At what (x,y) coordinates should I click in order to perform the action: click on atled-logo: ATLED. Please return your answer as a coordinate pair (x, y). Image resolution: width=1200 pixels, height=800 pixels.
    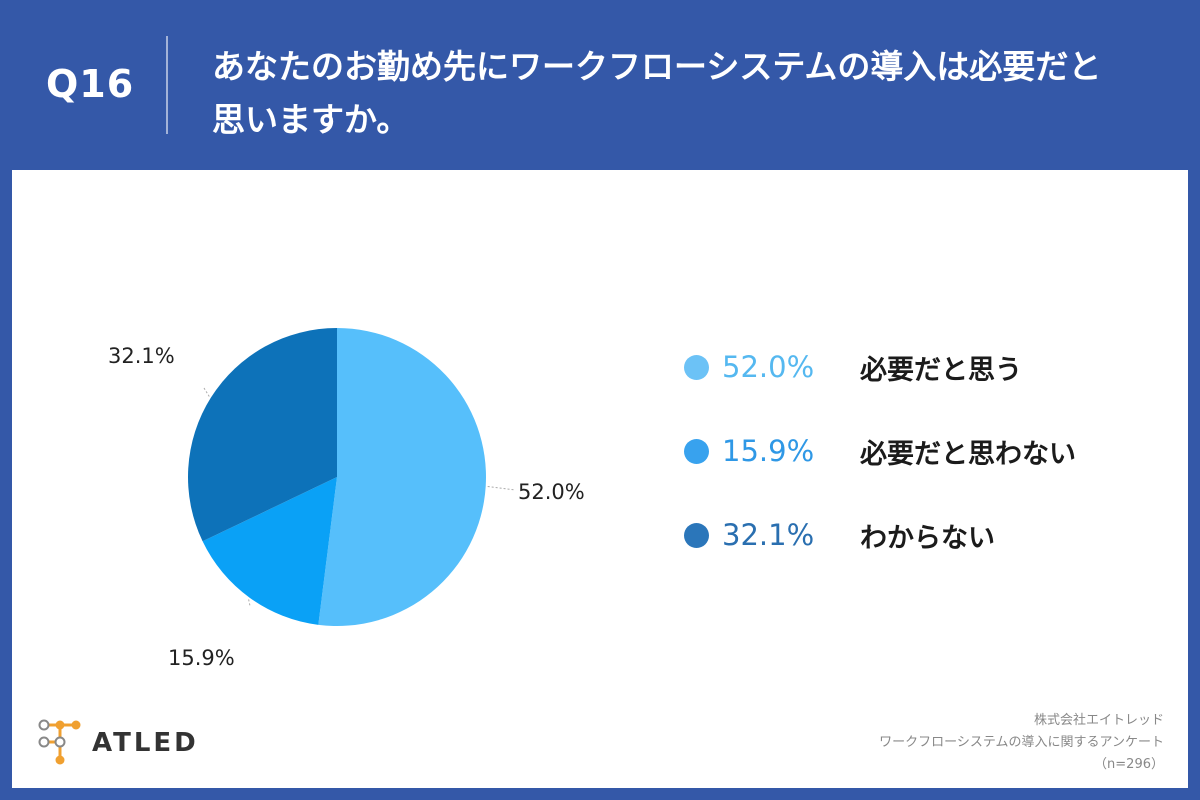
    Looking at the image, I should click on (117, 743).